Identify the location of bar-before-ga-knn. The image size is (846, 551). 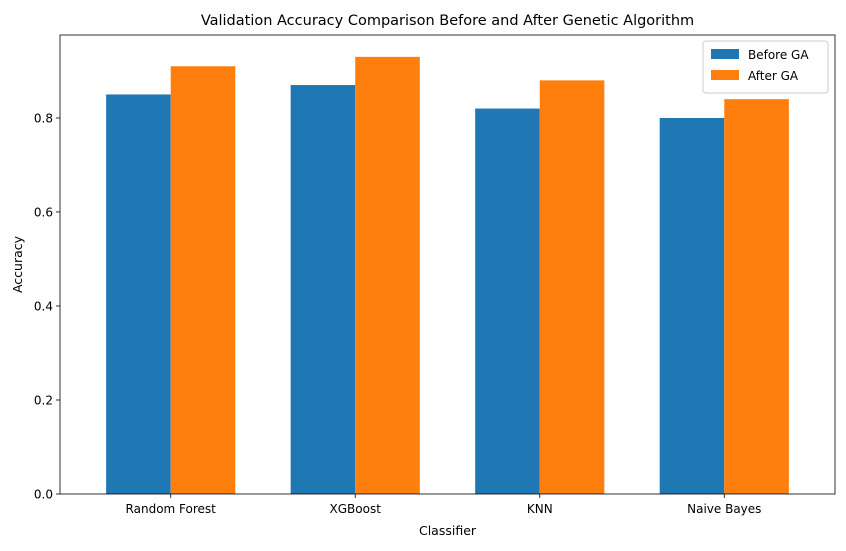
(507, 301).